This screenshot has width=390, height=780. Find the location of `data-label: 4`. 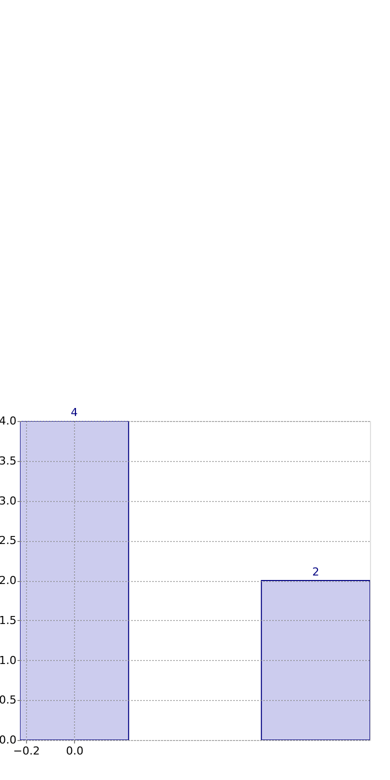

data-label: 4 is located at coordinates (74, 412).